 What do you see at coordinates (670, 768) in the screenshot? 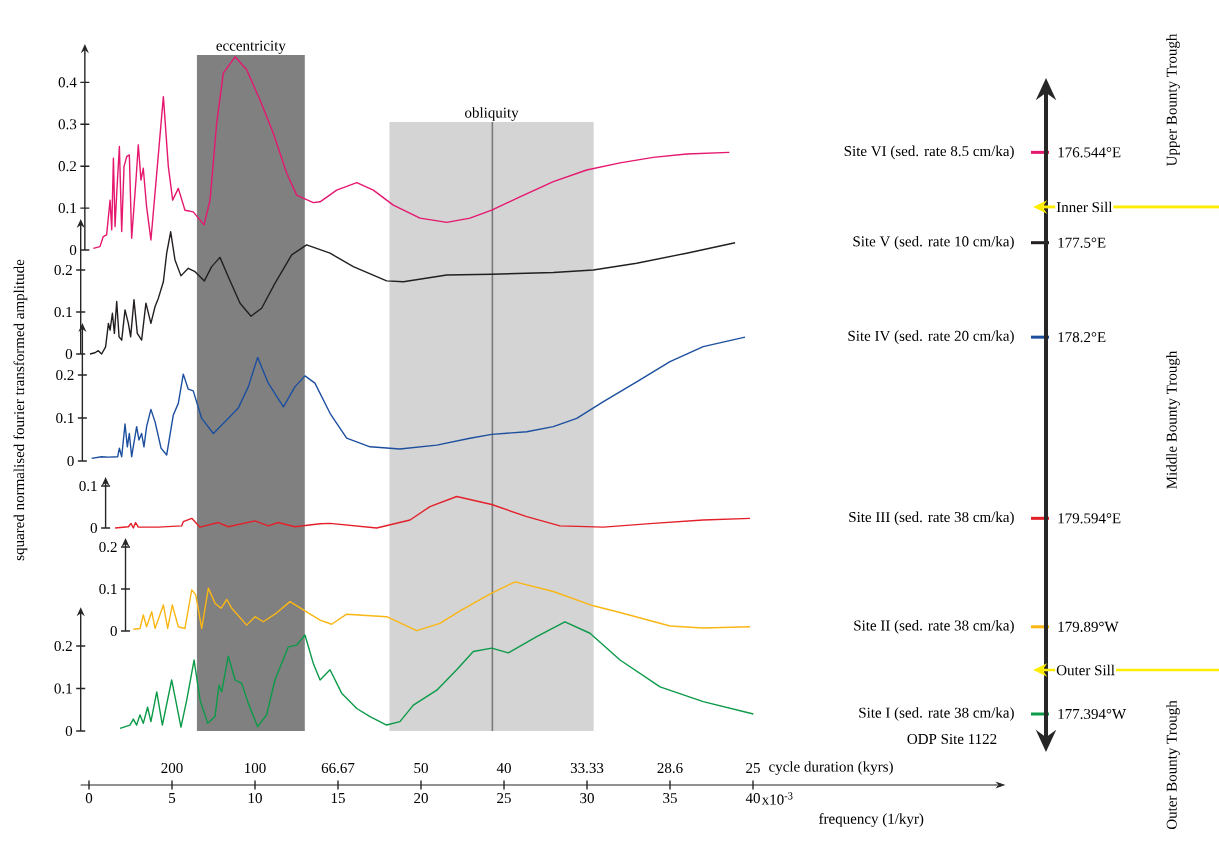
I see `text: 28.6` at bounding box center [670, 768].